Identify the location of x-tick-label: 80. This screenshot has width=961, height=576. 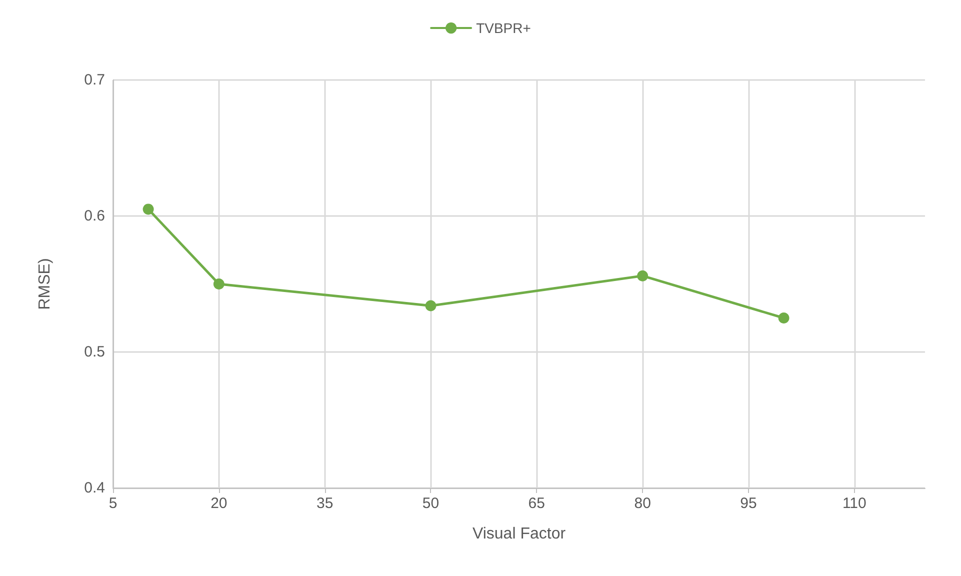
(642, 503).